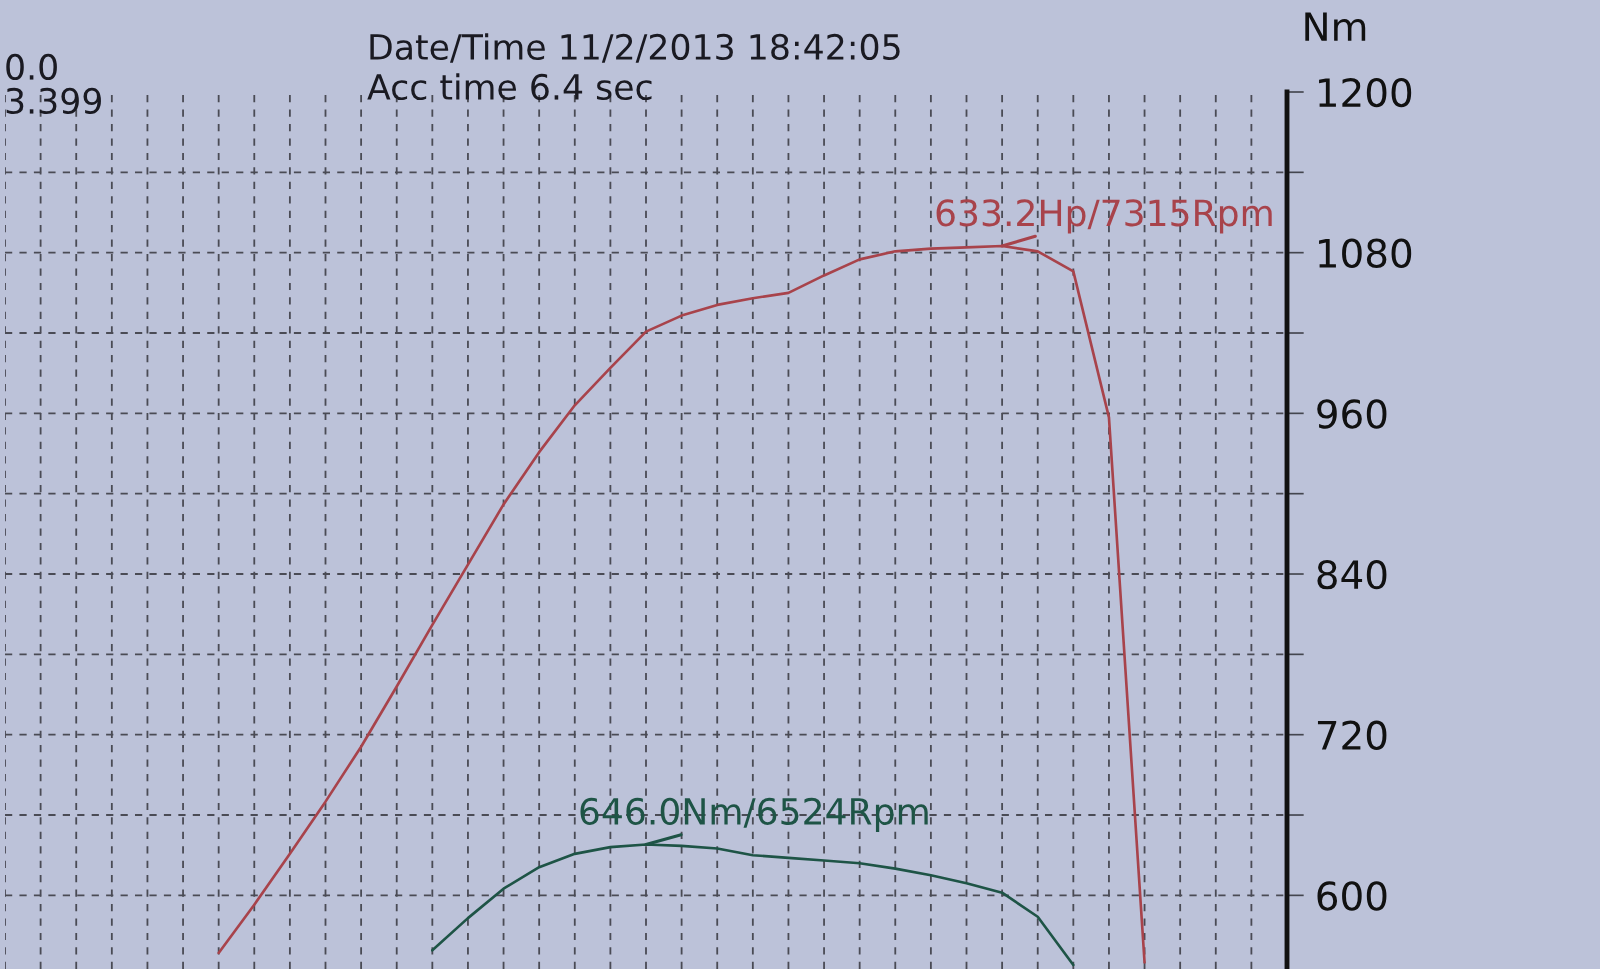  I want to click on text: 0.0, so click(31, 67).